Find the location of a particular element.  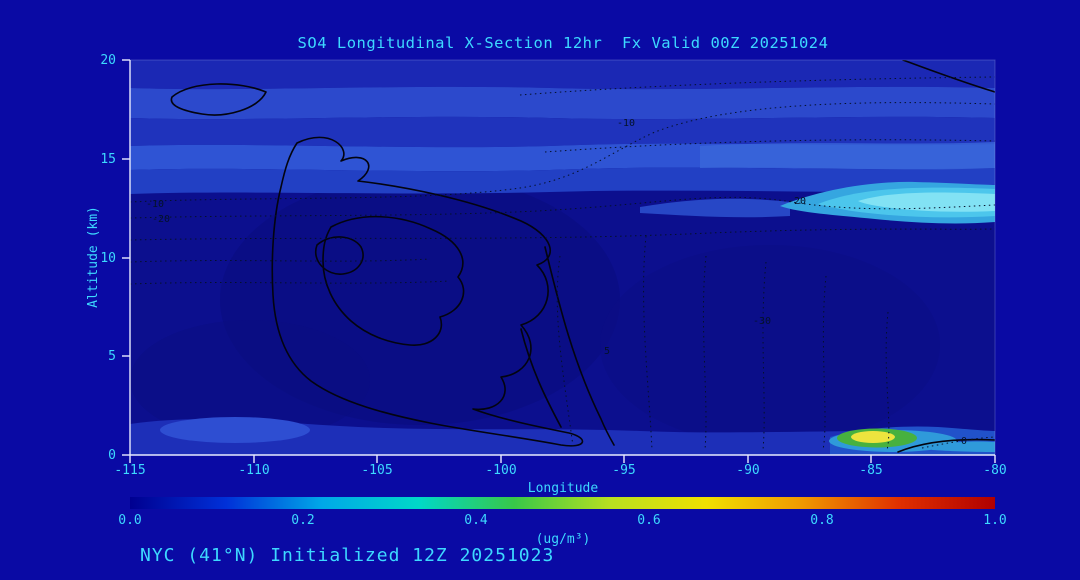

x-tick-label: -110 is located at coordinates (253, 470).